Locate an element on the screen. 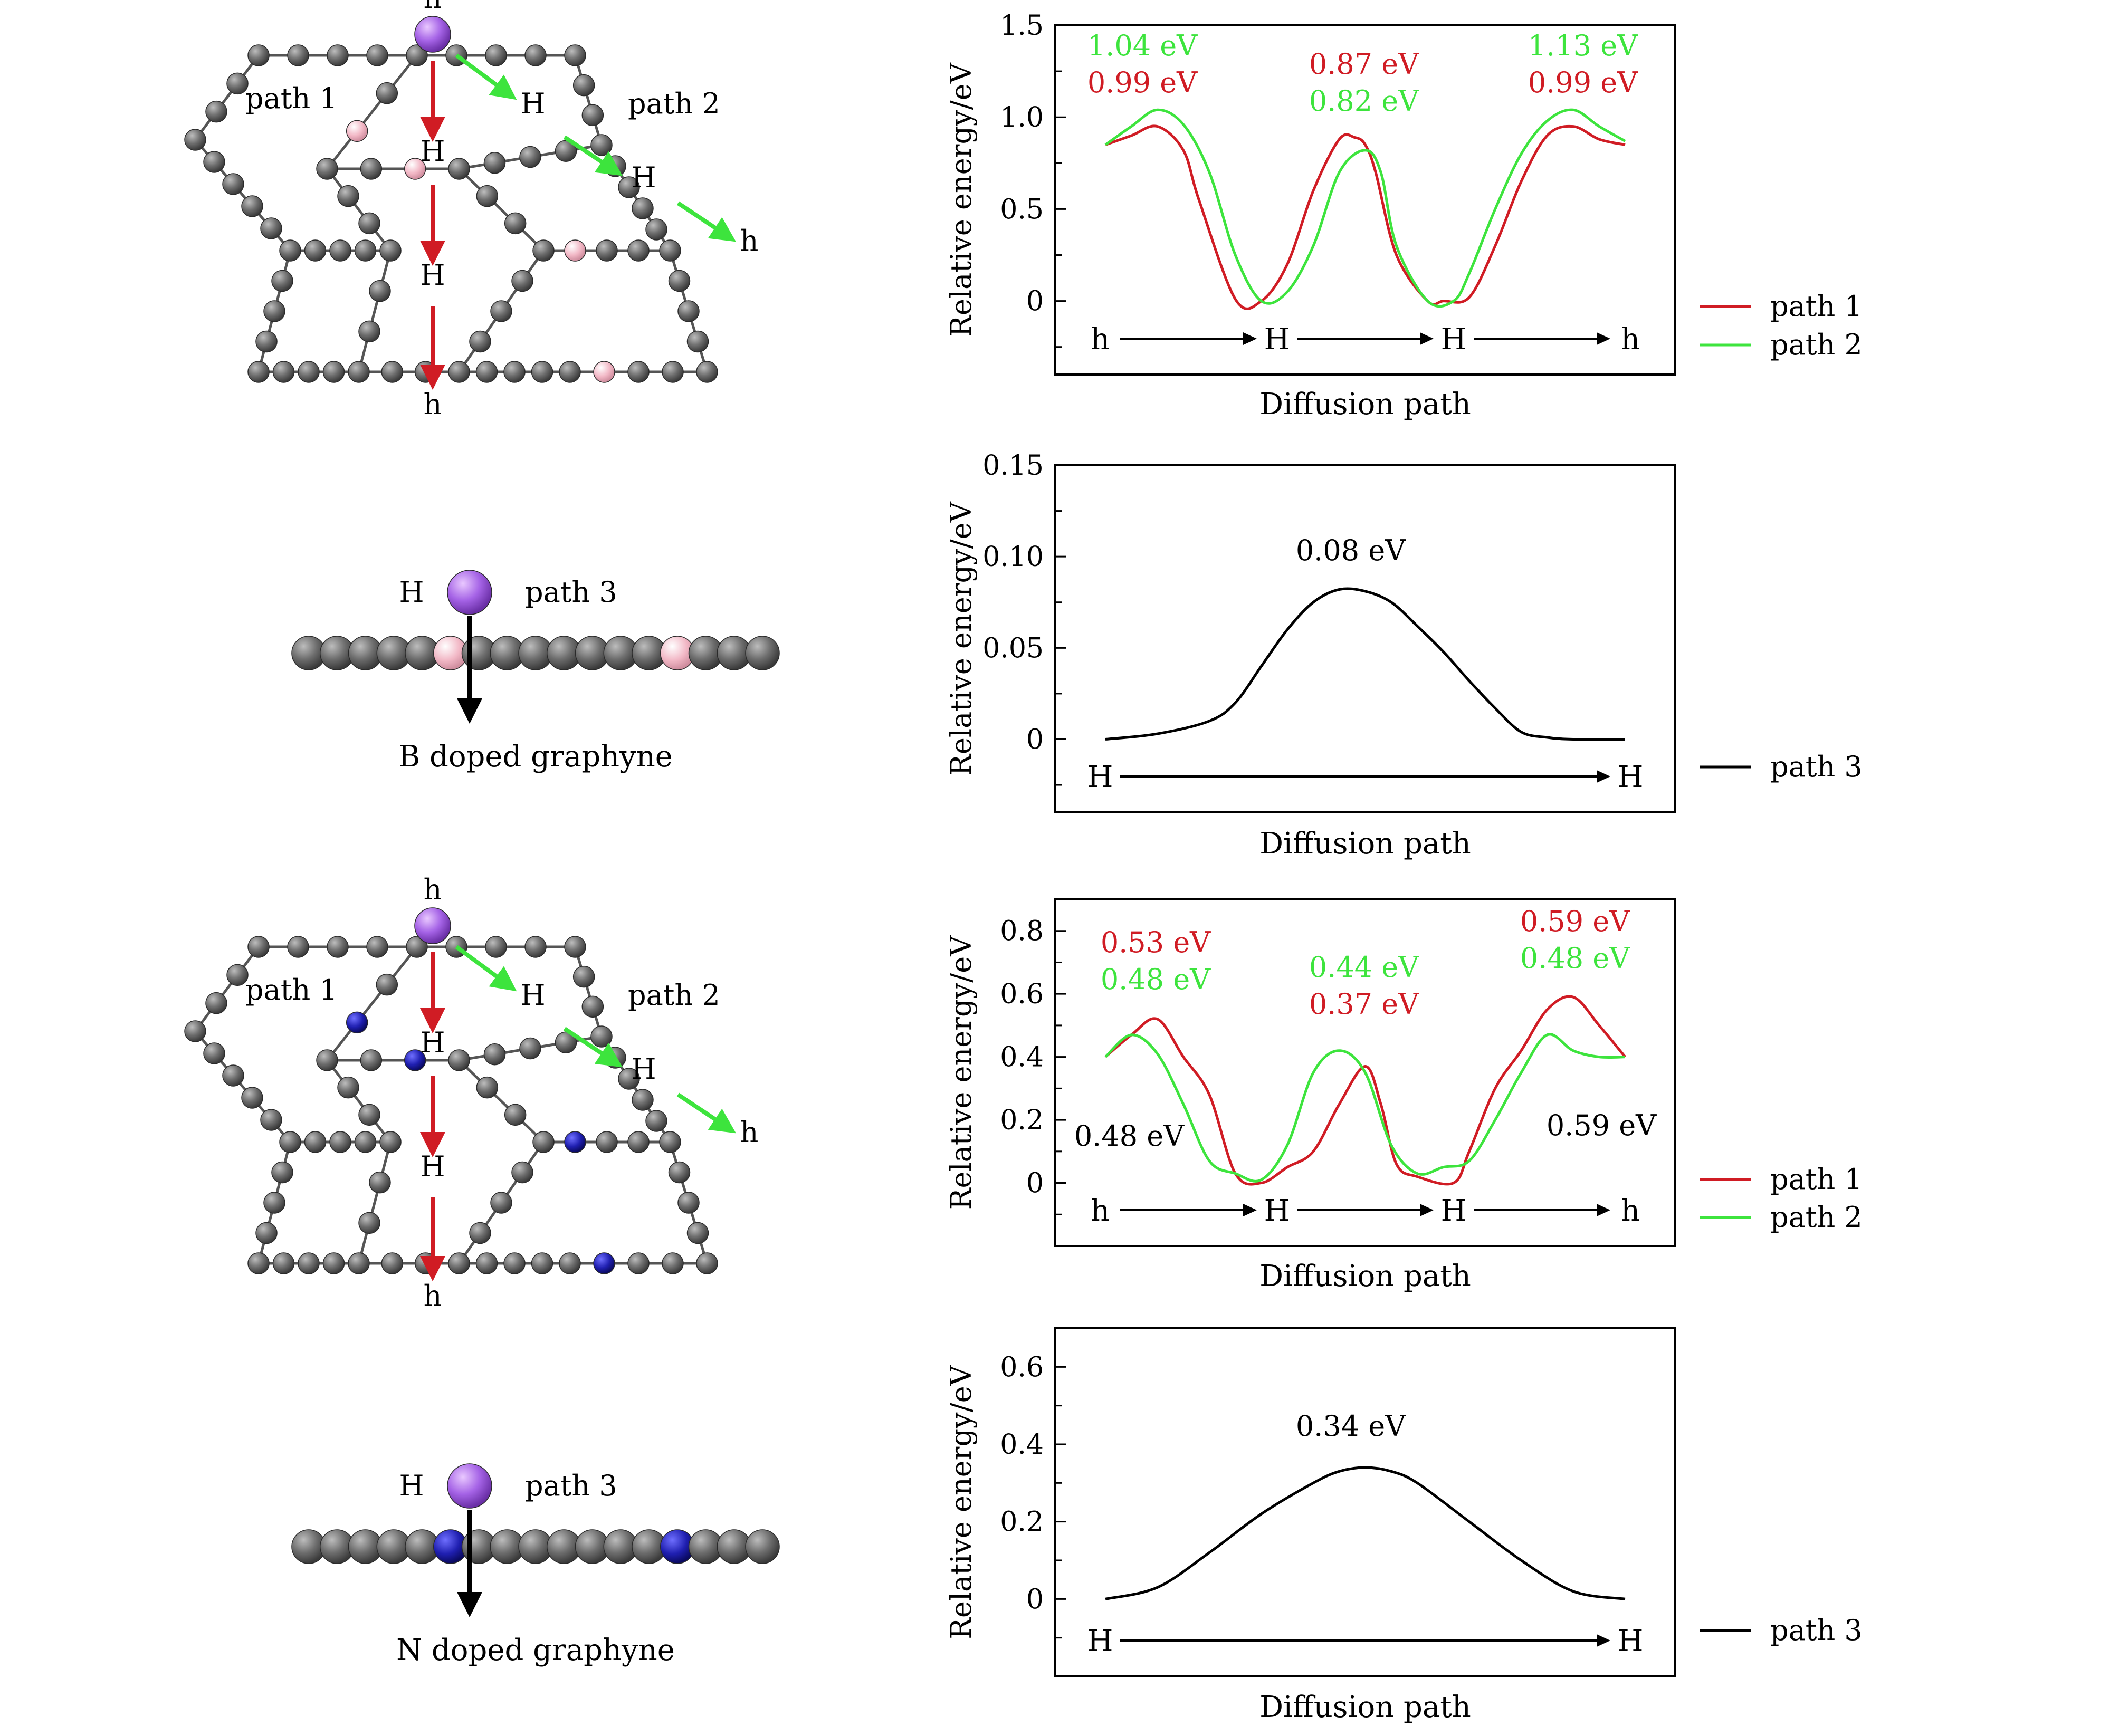 This screenshot has width=2119, height=1736. y-tick-label: 0.2 is located at coordinates (1022, 1522).